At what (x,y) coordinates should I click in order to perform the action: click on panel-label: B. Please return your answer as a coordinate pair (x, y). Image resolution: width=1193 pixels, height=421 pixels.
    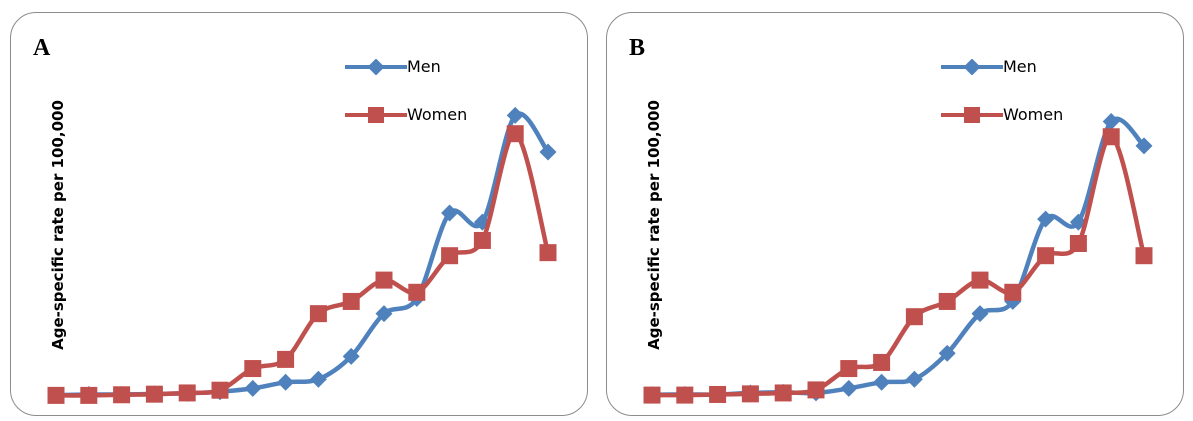
    Looking at the image, I should click on (637, 48).